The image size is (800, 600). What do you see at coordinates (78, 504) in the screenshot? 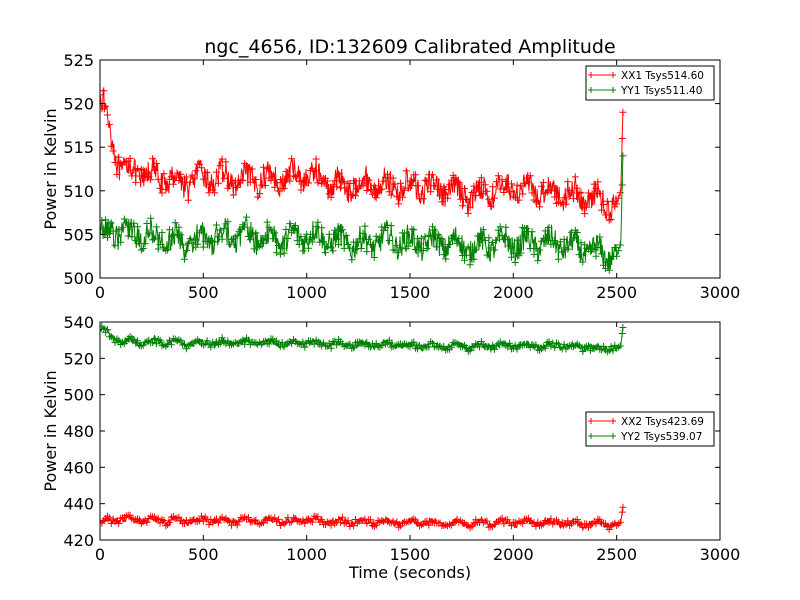
I see `y-tick-label: 440` at bounding box center [78, 504].